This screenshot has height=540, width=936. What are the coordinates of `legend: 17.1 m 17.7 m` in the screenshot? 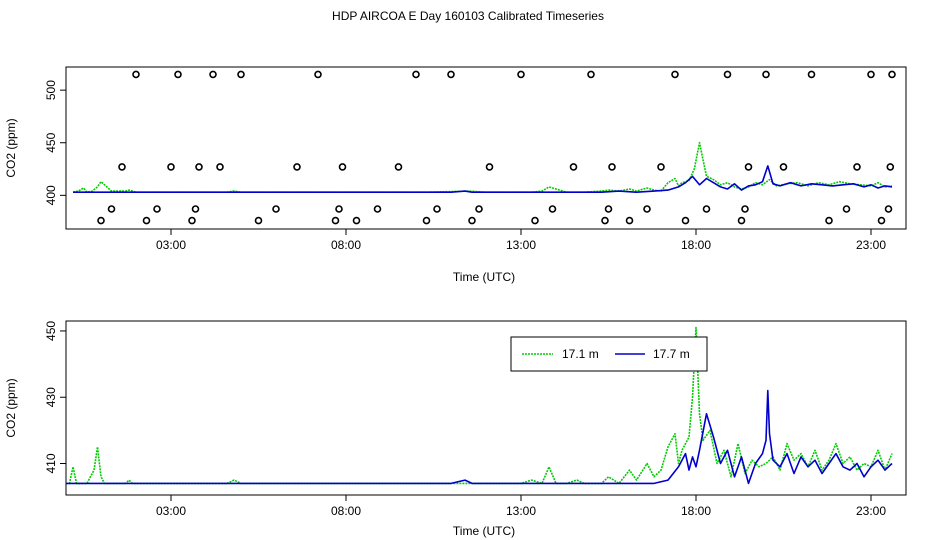 It's located at (609, 354).